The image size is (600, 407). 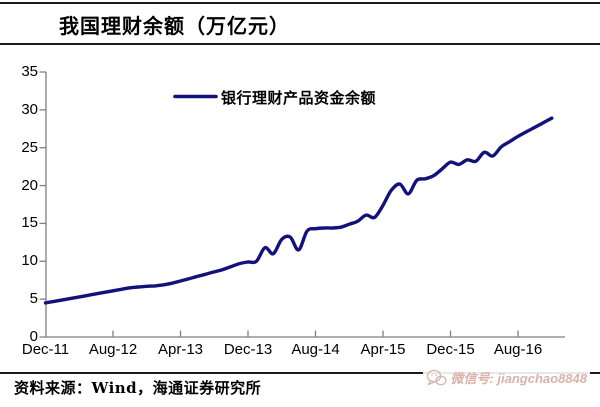 I want to click on y-tick-label: 10, so click(x=29, y=261).